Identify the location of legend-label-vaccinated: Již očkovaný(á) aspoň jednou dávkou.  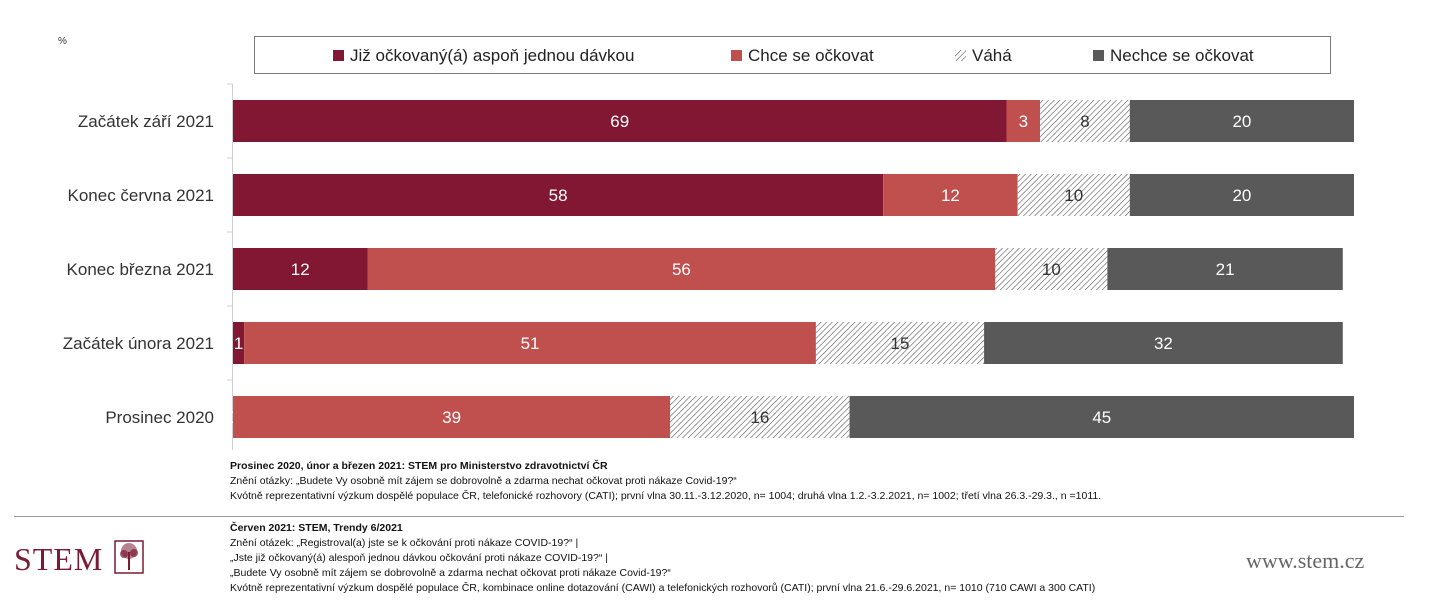
(492, 55).